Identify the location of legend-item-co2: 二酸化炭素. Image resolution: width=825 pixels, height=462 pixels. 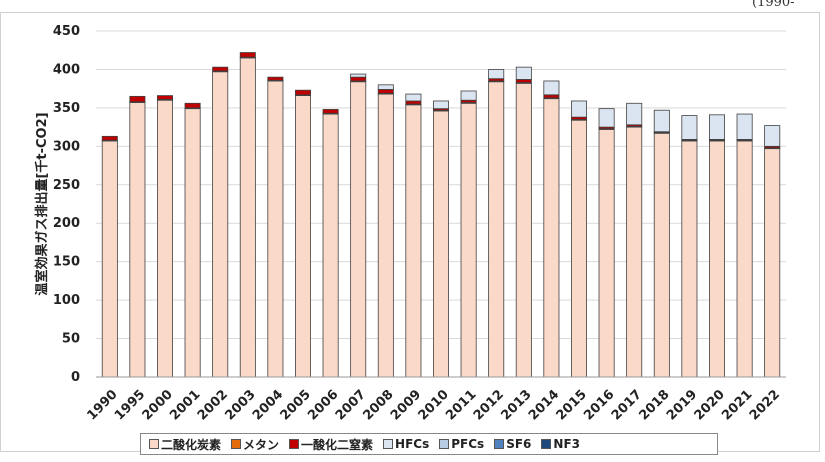
(185, 444).